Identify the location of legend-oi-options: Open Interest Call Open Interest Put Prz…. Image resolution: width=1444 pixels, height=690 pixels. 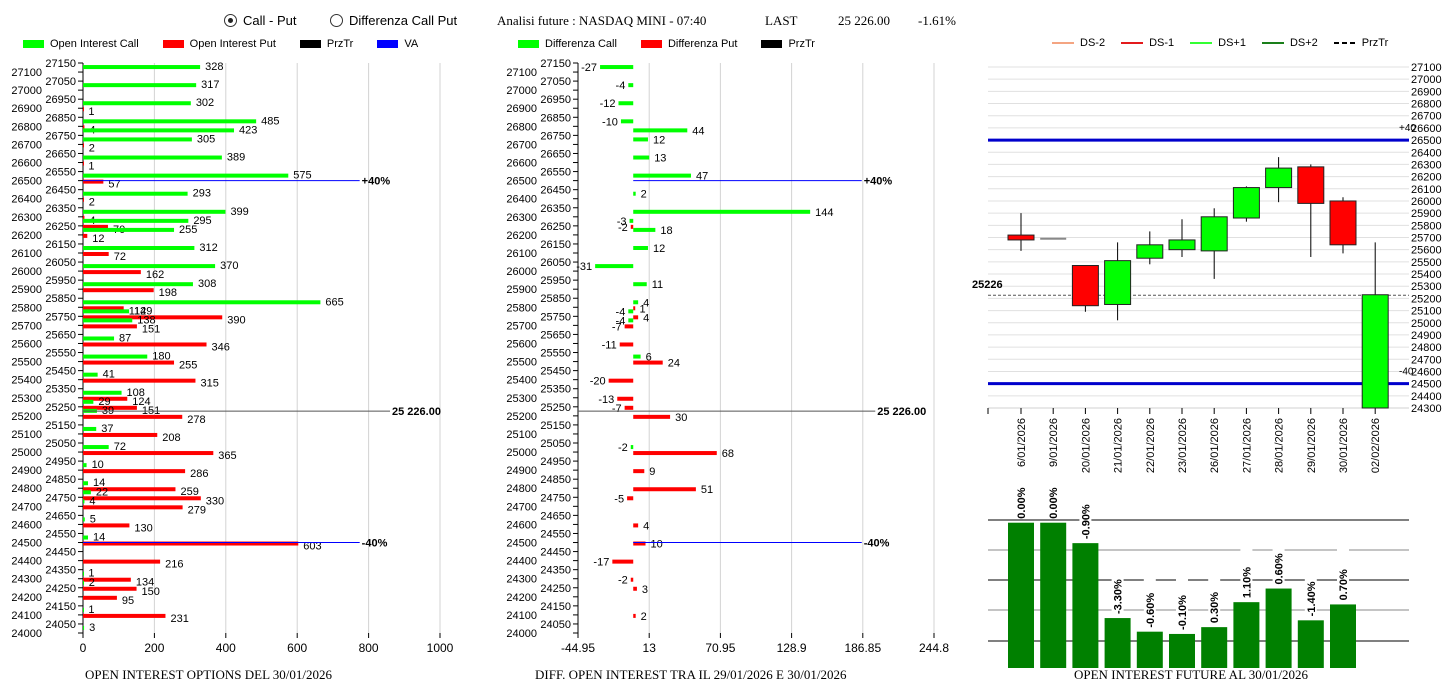
(232, 44).